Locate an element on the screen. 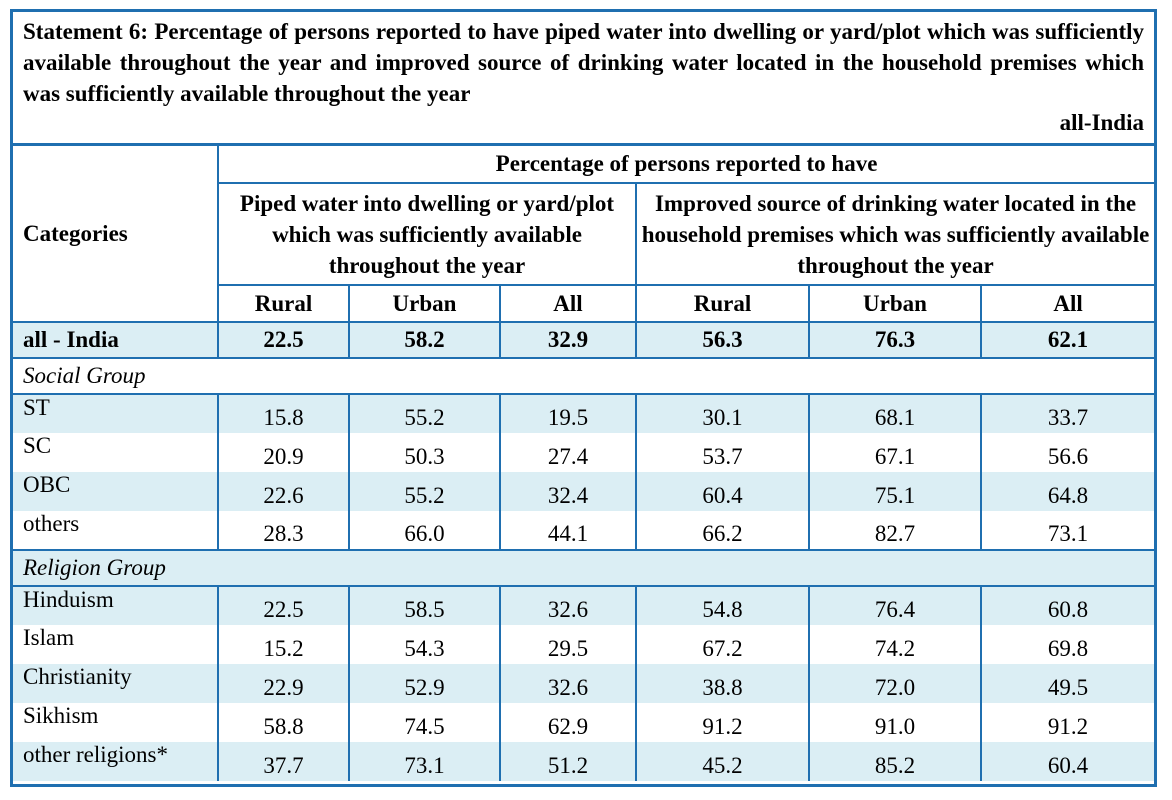 The width and height of the screenshot is (1172, 800). value-cell: 91.0 is located at coordinates (894, 722).